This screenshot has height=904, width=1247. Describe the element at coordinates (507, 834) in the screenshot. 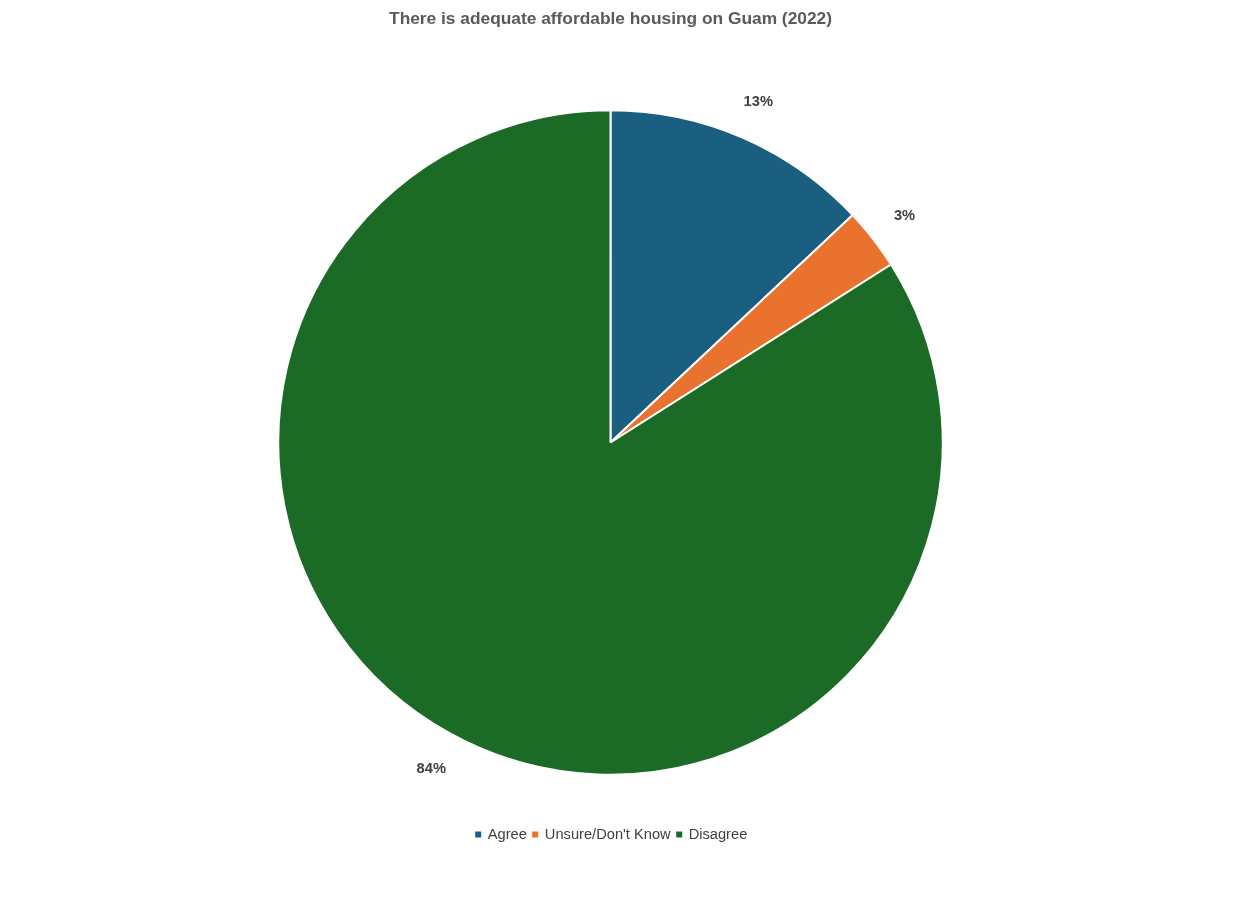

I see `legend-label: Agree` at that location.